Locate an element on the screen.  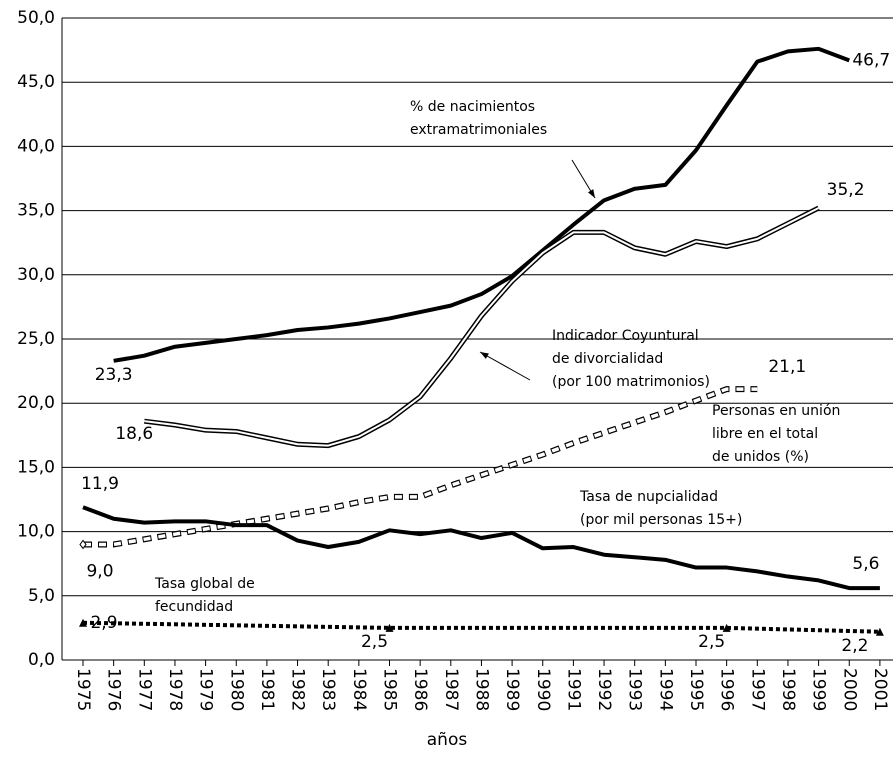
y-tick-label: 35,0 is located at coordinates (36, 211).